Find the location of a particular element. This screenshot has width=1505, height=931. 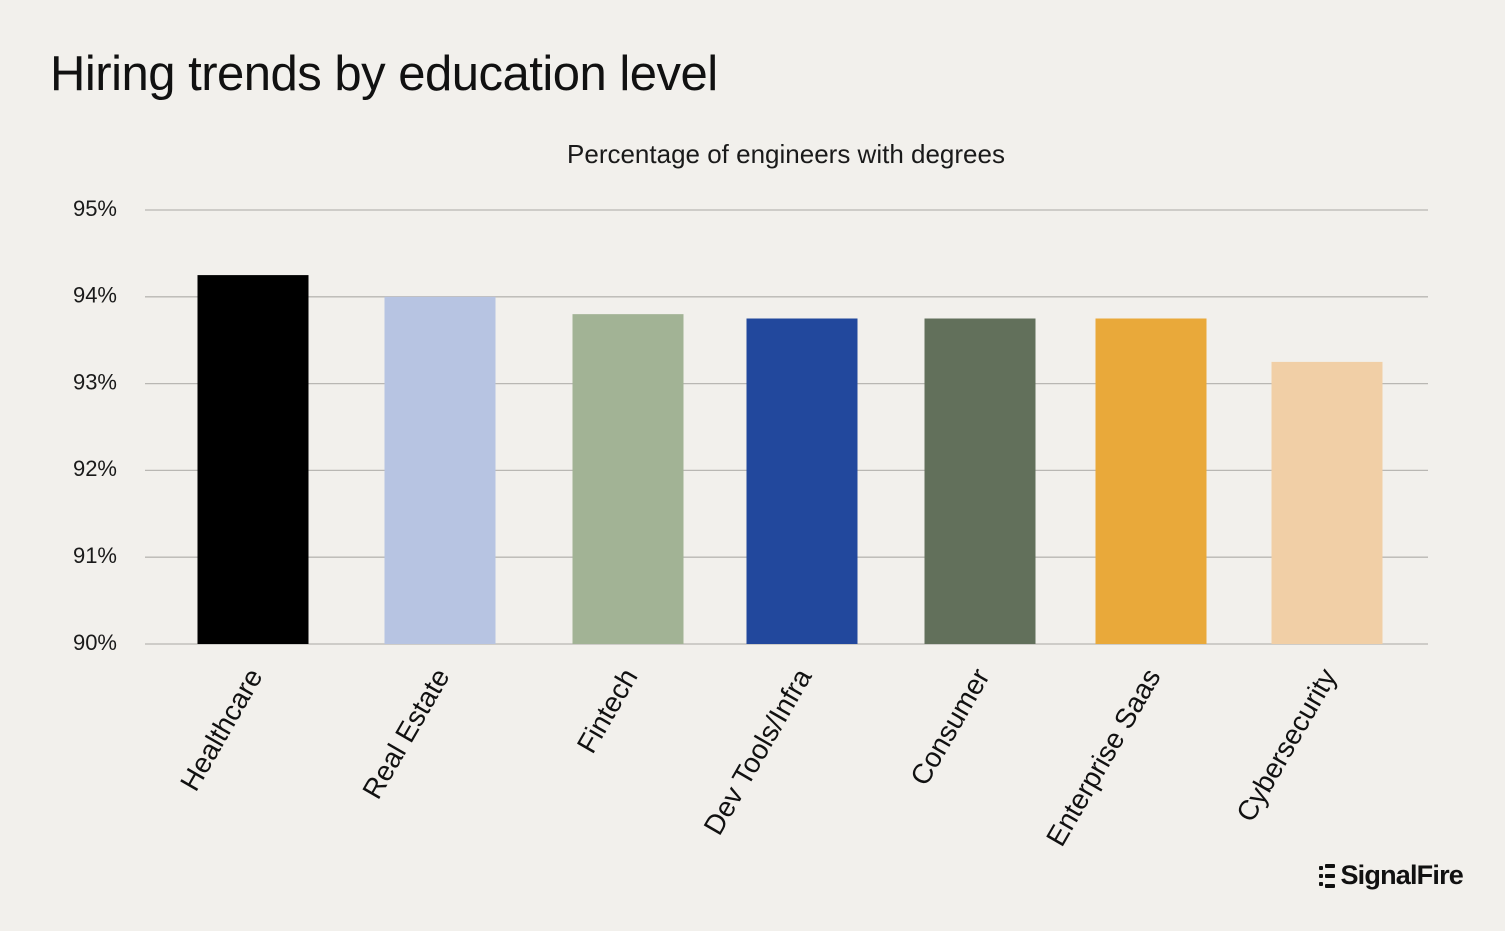

y-tick-label: 94% is located at coordinates (95, 295).